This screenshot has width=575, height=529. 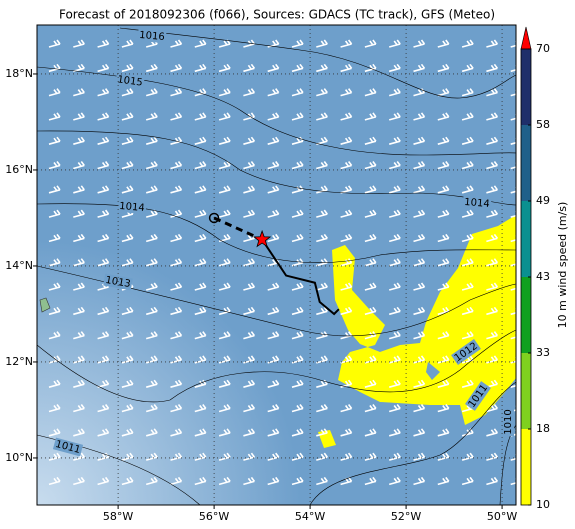 What do you see at coordinates (543, 48) in the screenshot?
I see `colorbar-tick-label: 70` at bounding box center [543, 48].